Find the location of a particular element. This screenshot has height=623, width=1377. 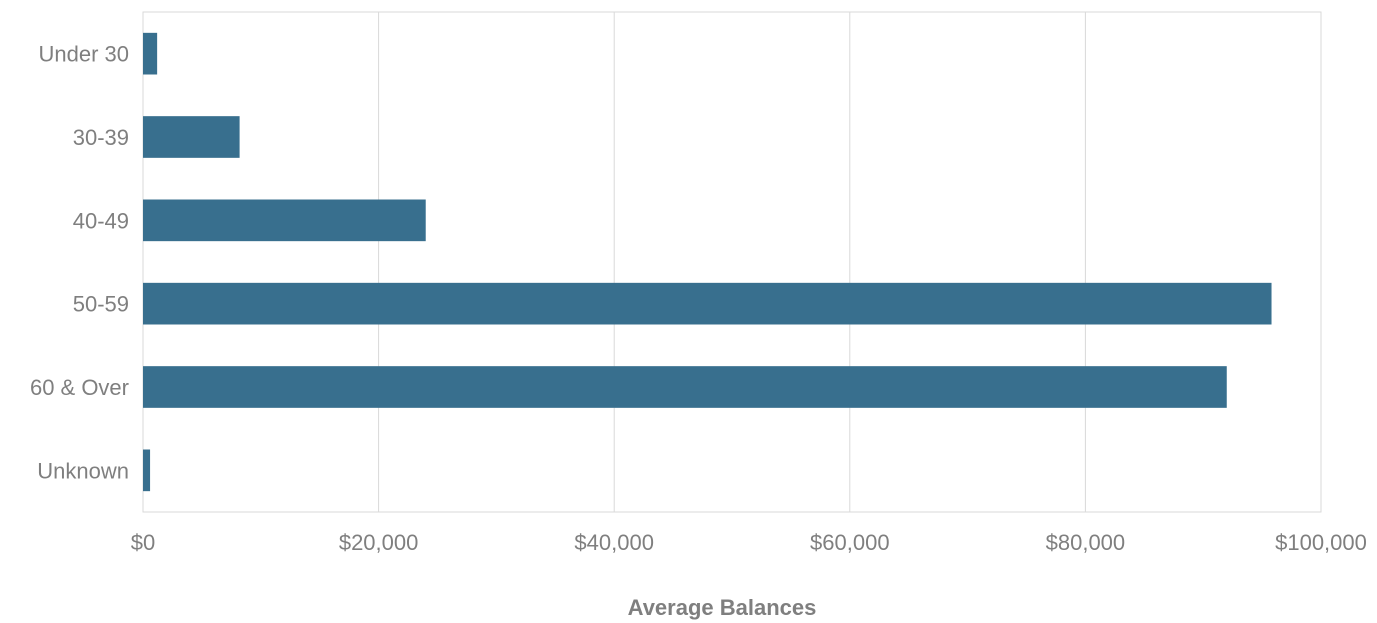

x-tick-label: $0 is located at coordinates (143, 542).